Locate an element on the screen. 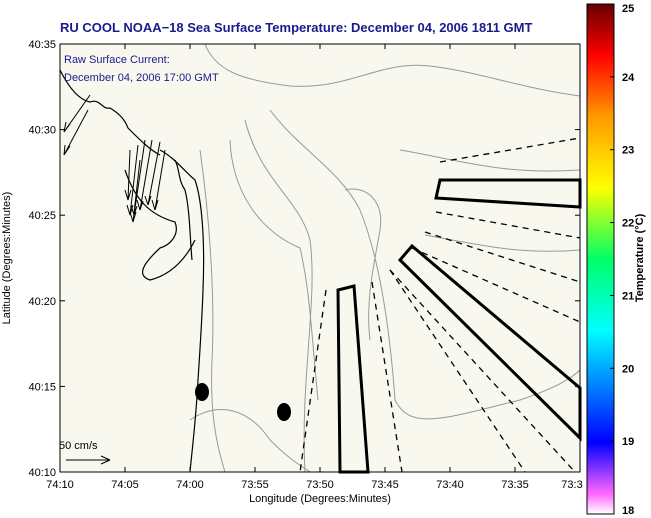 Image resolution: width=651 pixels, height=518 pixels. x-tick-label: 73:55 is located at coordinates (255, 485).